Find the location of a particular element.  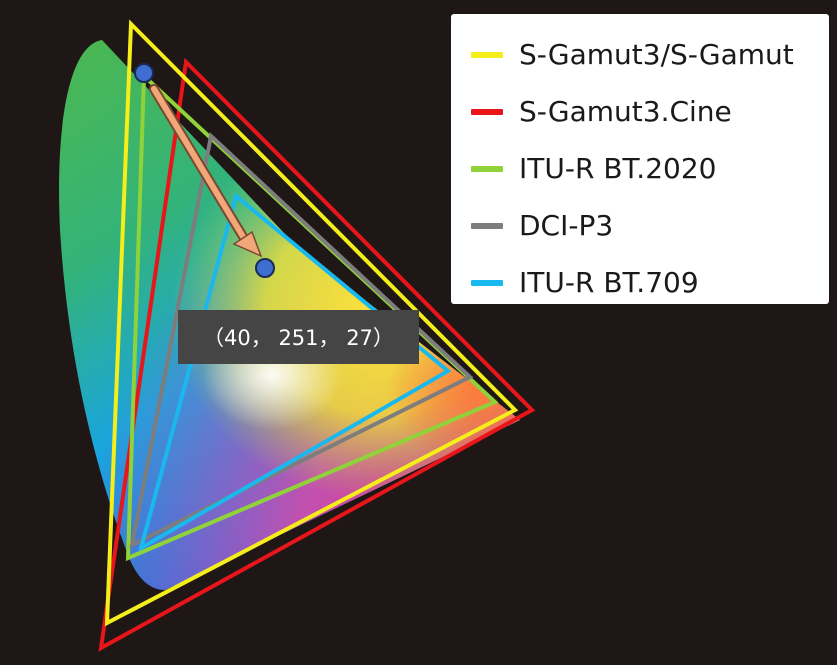

legend-item-bt2020: ITU-R BT.2020 is located at coordinates (650, 168).